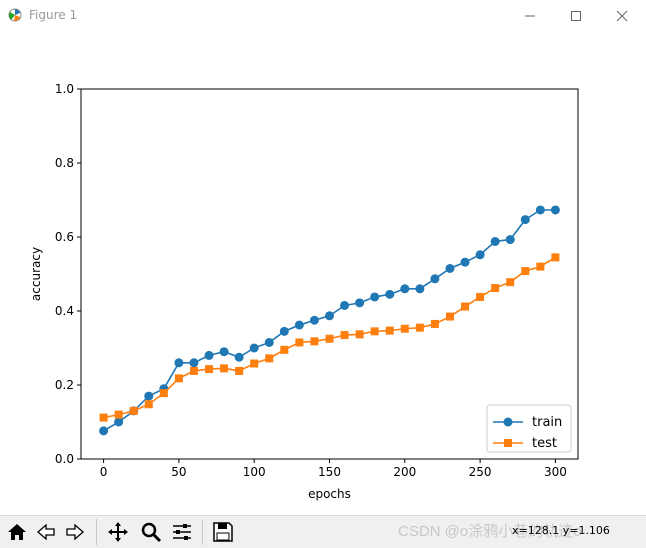 The width and height of the screenshot is (646, 548). Describe the element at coordinates (323, 531) in the screenshot. I see `navigation-toolbar: CSDN @o涂鸦小巷的轨迹o x=128.1 y=1.106` at that location.